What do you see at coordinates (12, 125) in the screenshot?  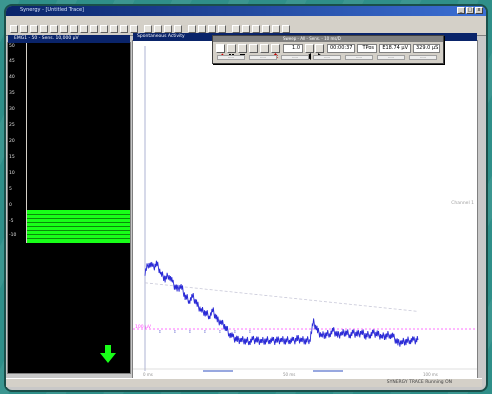 I see `scale-label: 25` at bounding box center [12, 125].